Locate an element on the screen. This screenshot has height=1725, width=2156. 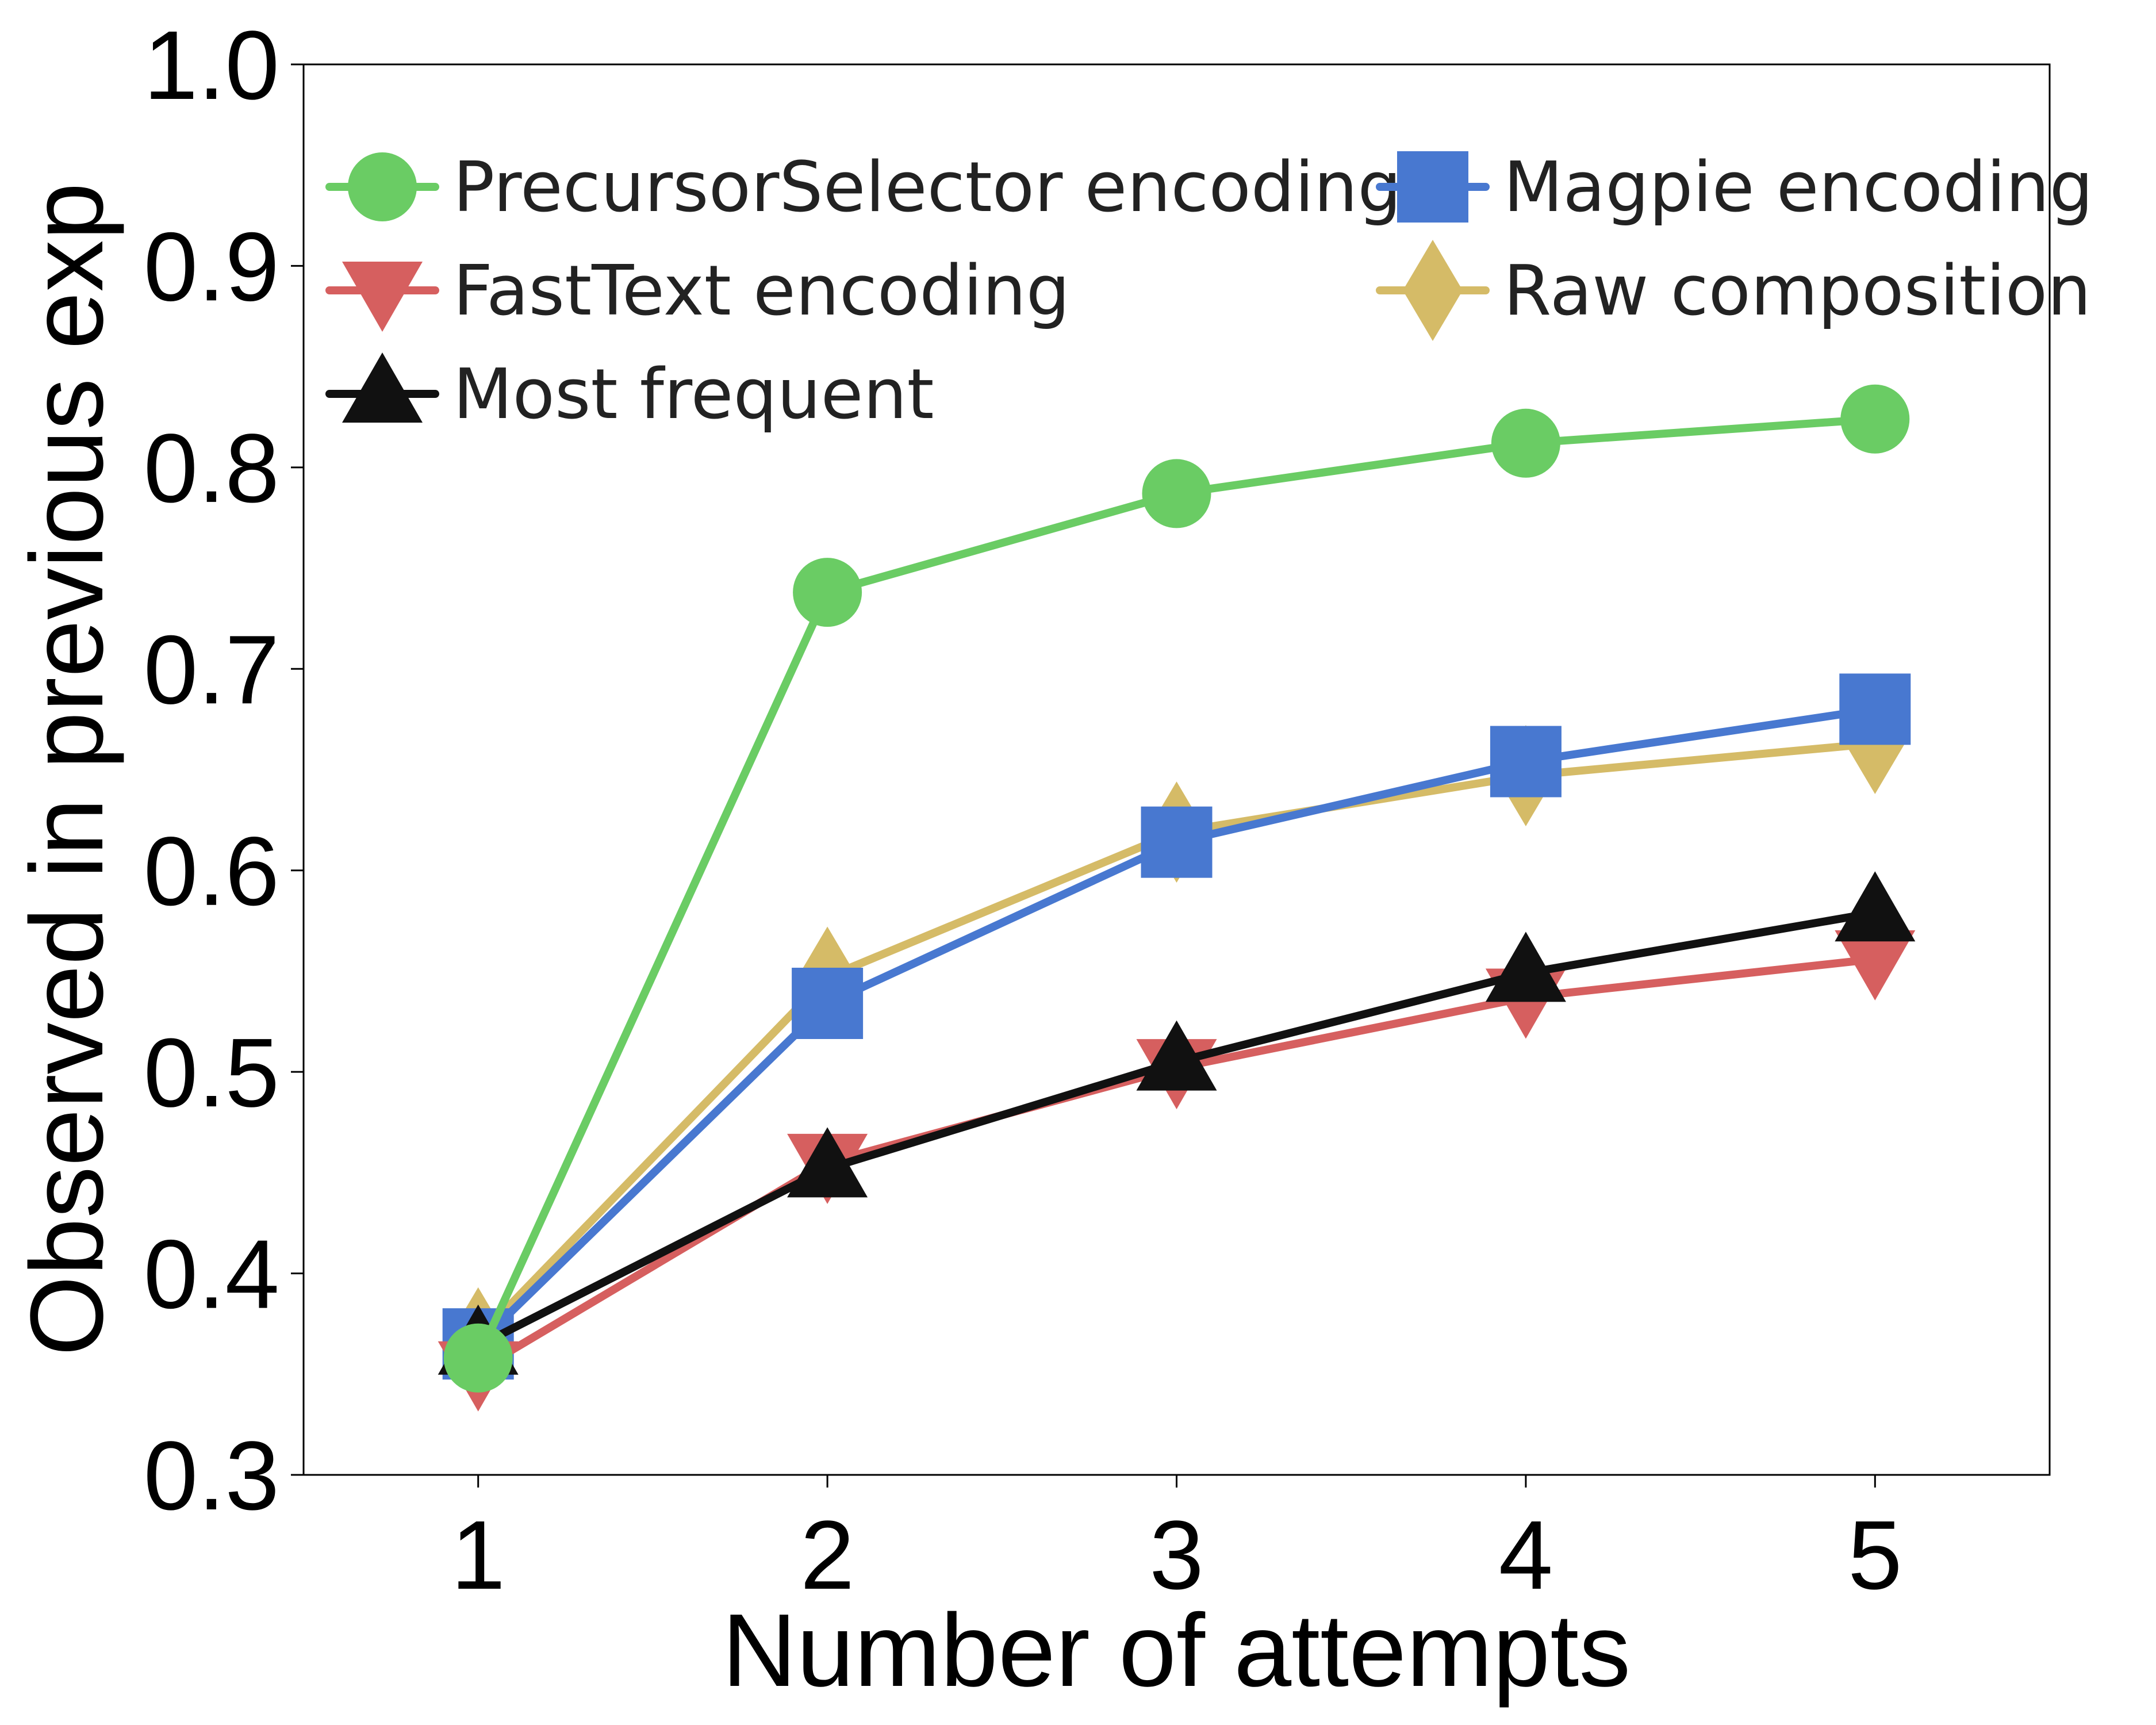
x-axis-ticks: 1 2 3 4 5 is located at coordinates (1176, 1542).